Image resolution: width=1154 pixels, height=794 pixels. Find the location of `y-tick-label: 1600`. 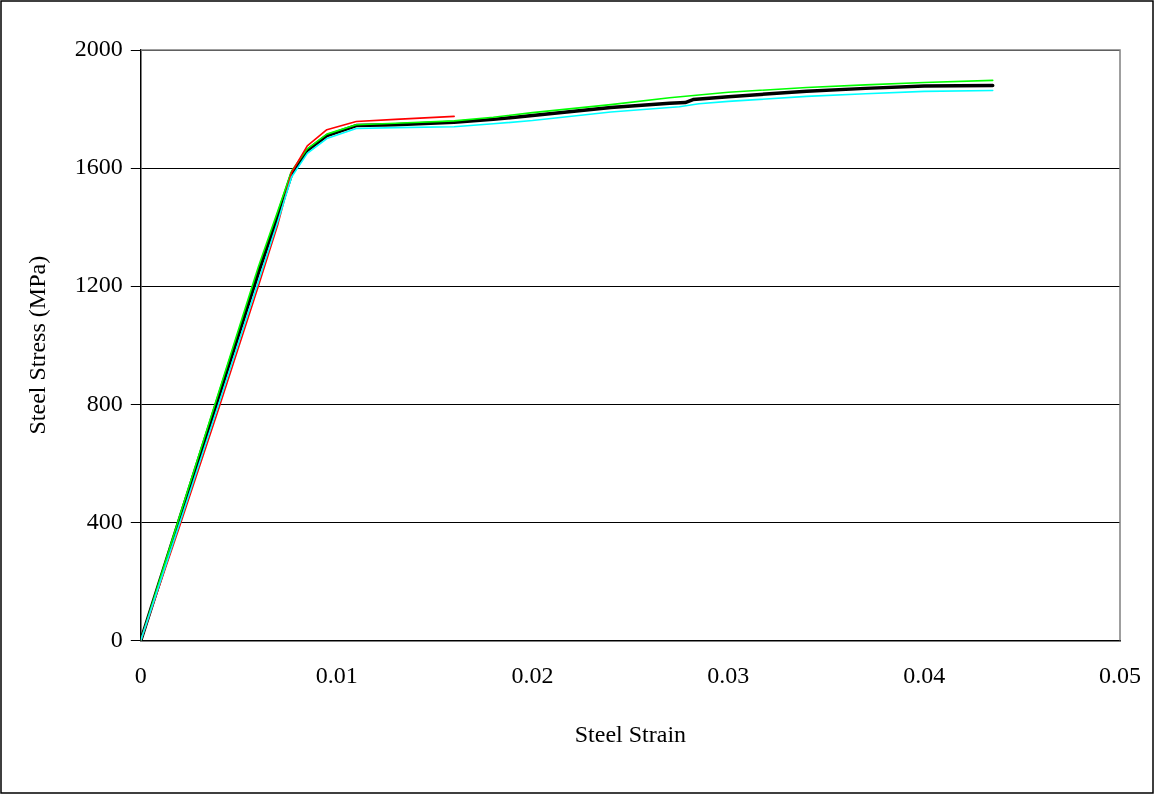

y-tick-label: 1600 is located at coordinates (98, 166).